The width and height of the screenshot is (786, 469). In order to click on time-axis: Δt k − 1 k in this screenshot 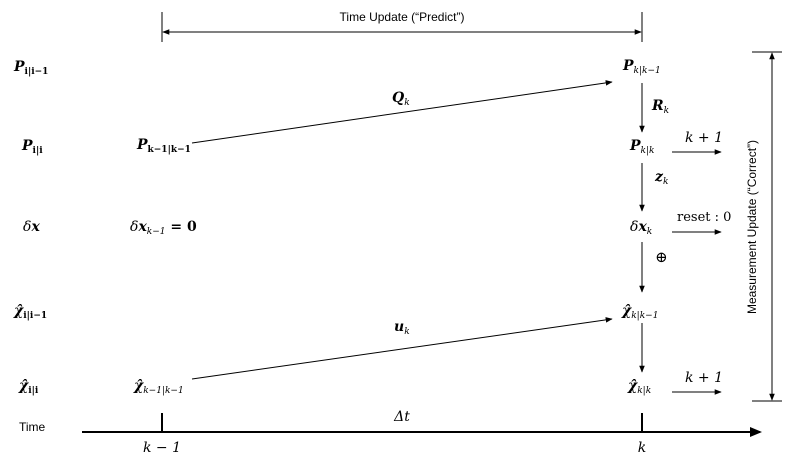, I will do `click(422, 432)`.